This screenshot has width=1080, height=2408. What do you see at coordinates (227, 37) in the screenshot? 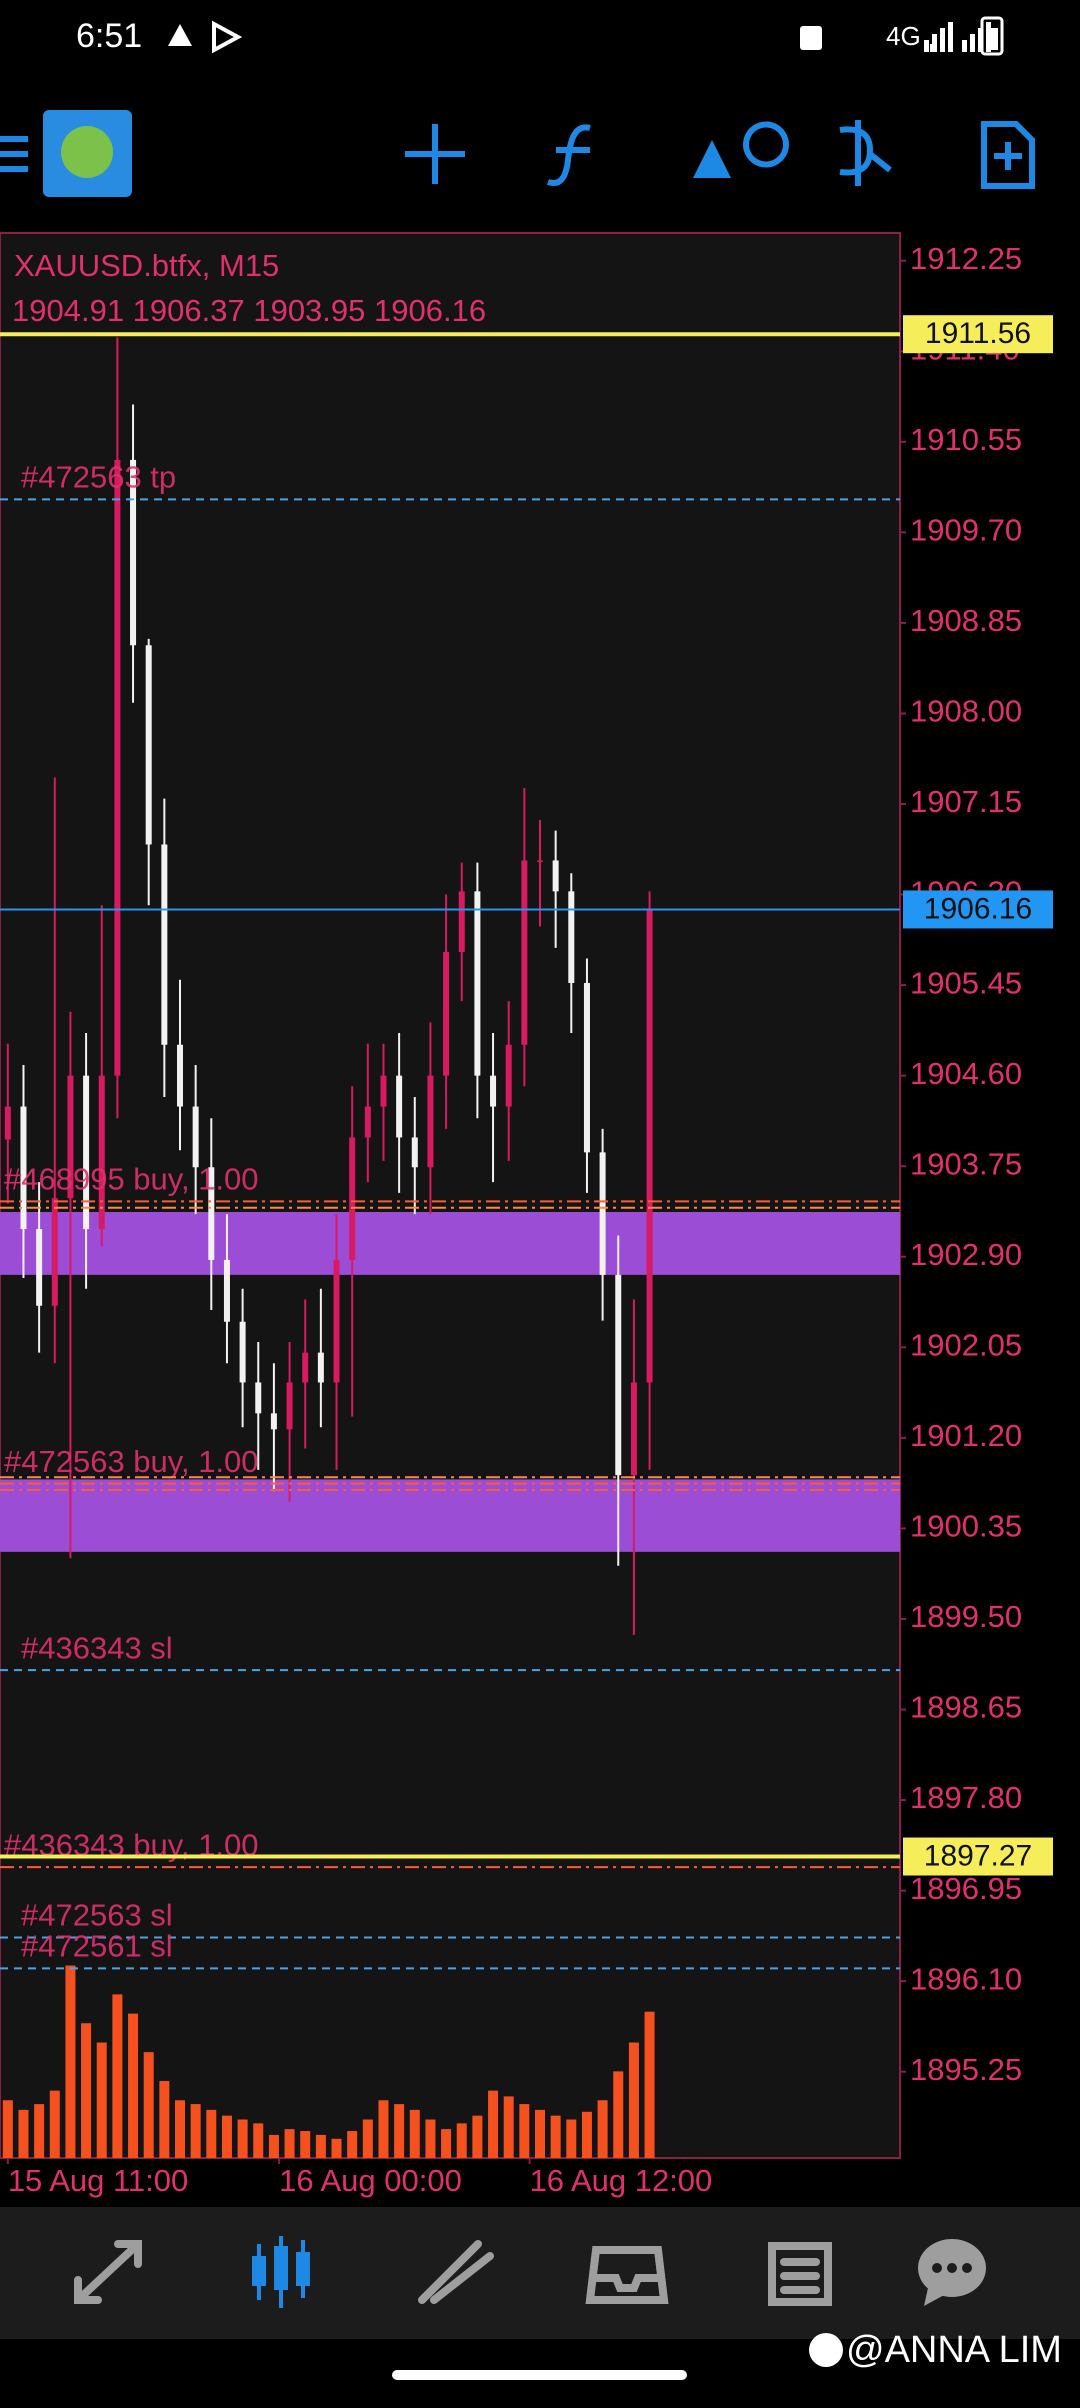
I see `play-icon` at bounding box center [227, 37].